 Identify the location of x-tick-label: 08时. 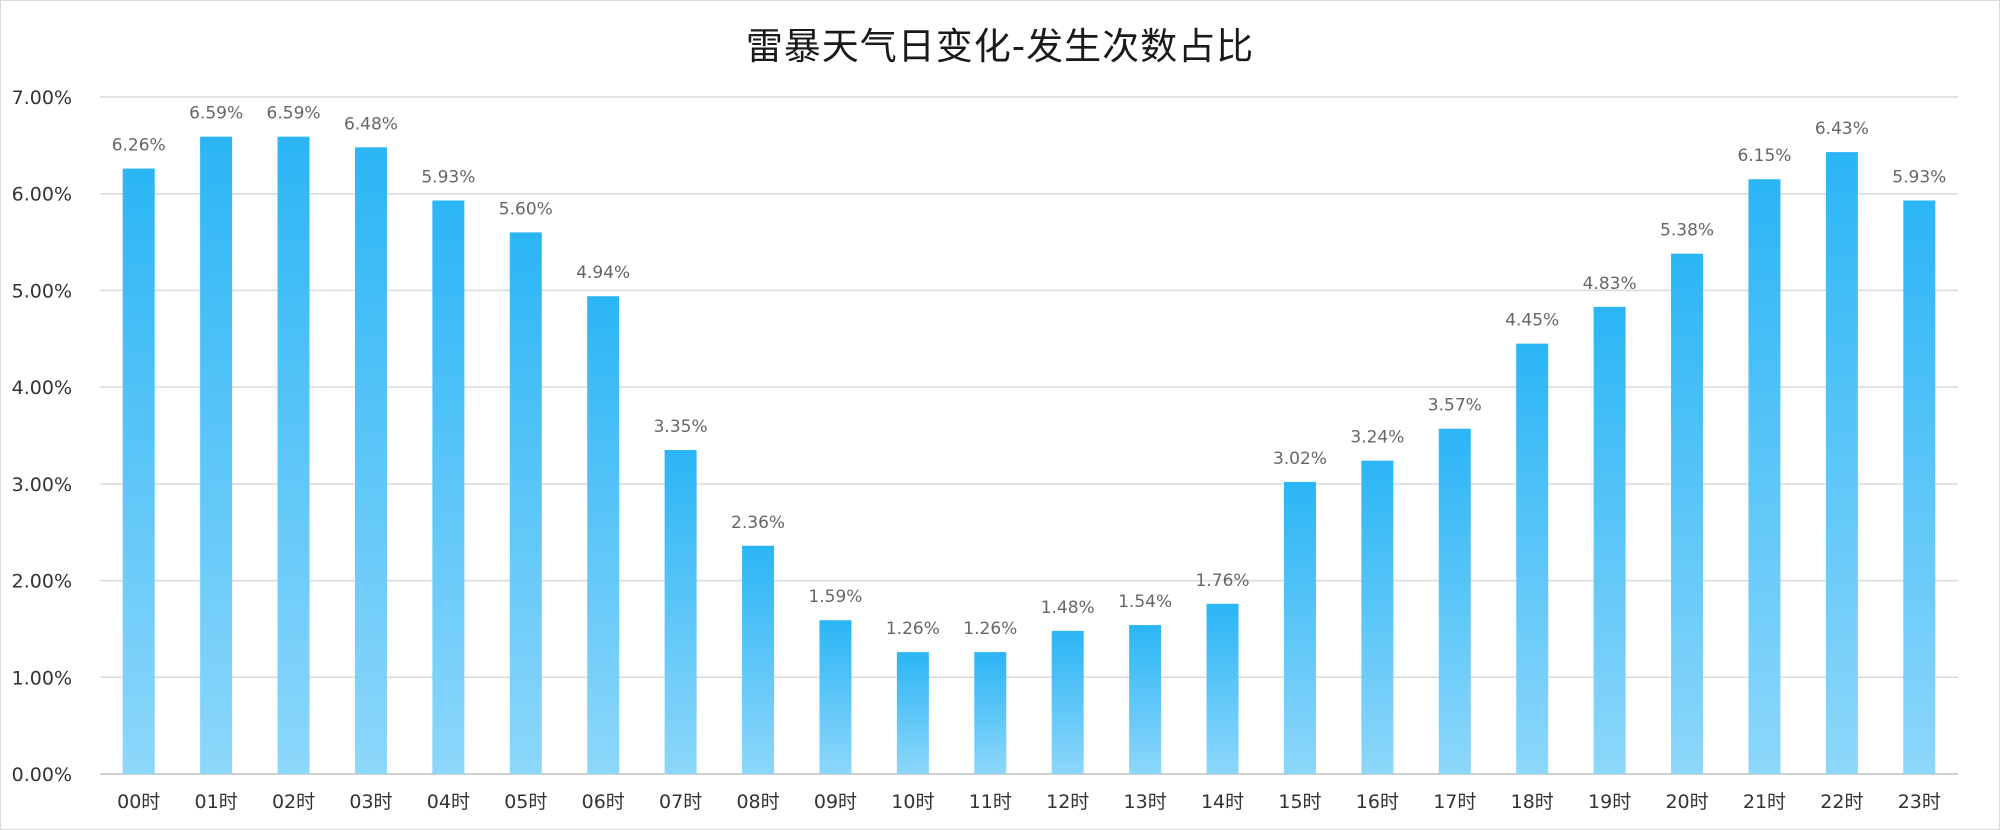
(757, 802).